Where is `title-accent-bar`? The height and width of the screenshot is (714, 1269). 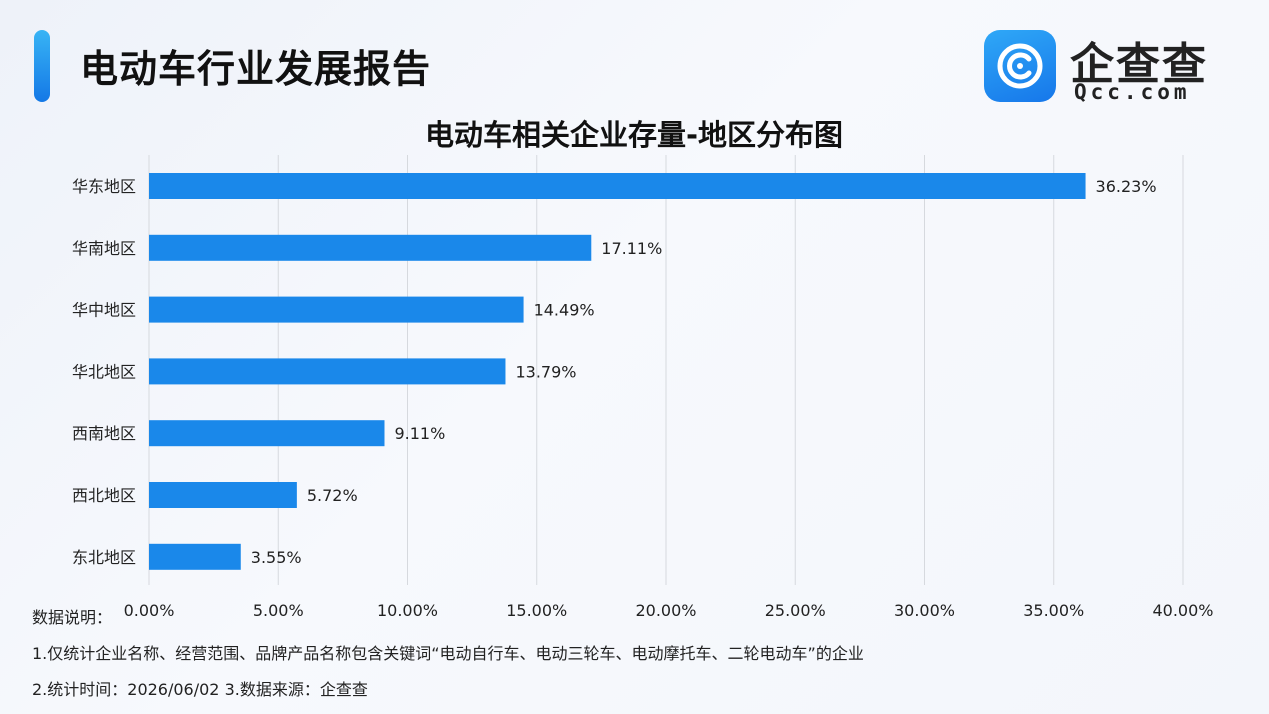 title-accent-bar is located at coordinates (42, 66).